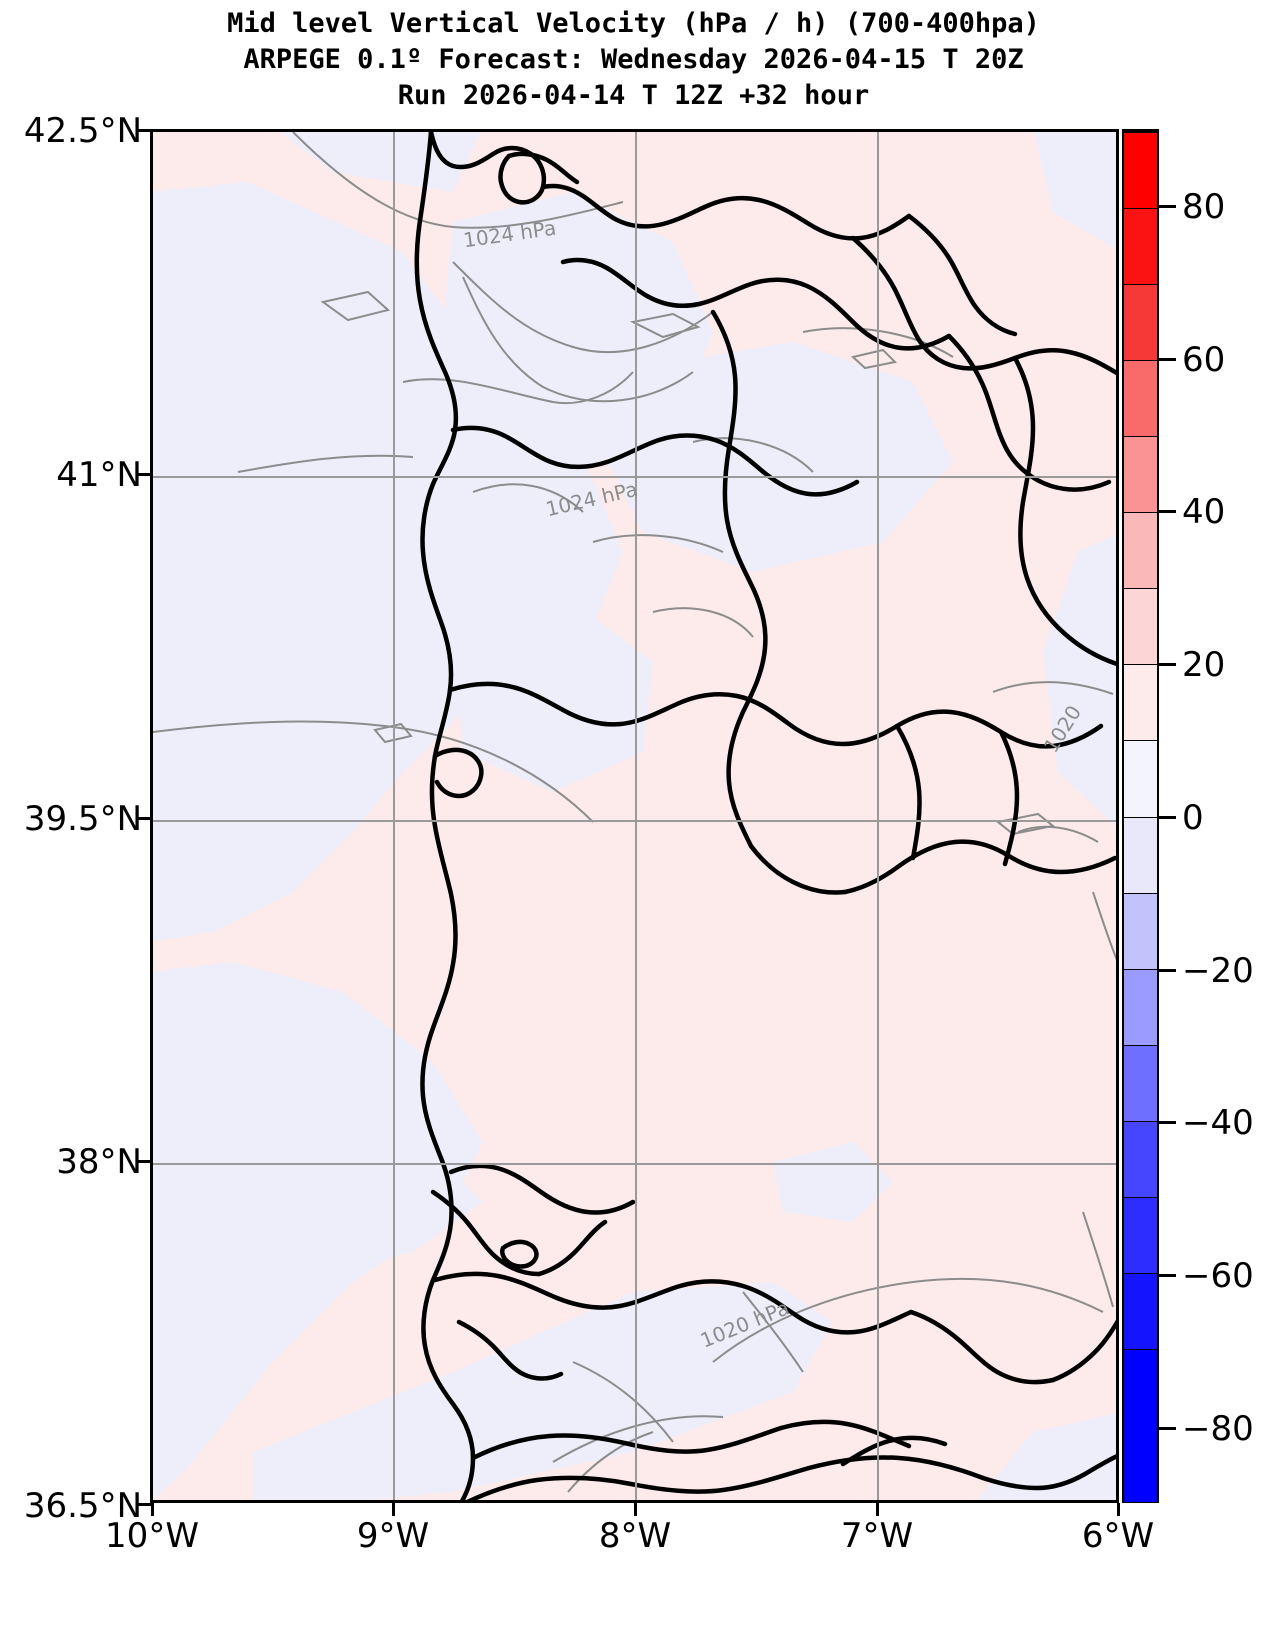 The height and width of the screenshot is (1646, 1267). I want to click on ytick-label-39-5n: 39.5°N, so click(82, 819).